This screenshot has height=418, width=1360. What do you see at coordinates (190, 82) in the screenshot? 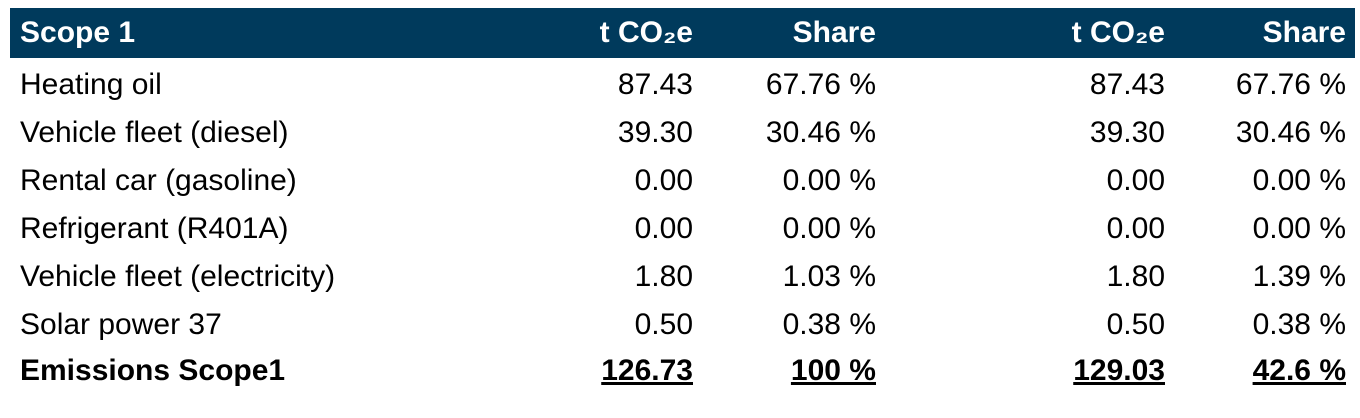
I see `row-label: Heating oil` at bounding box center [190, 82].